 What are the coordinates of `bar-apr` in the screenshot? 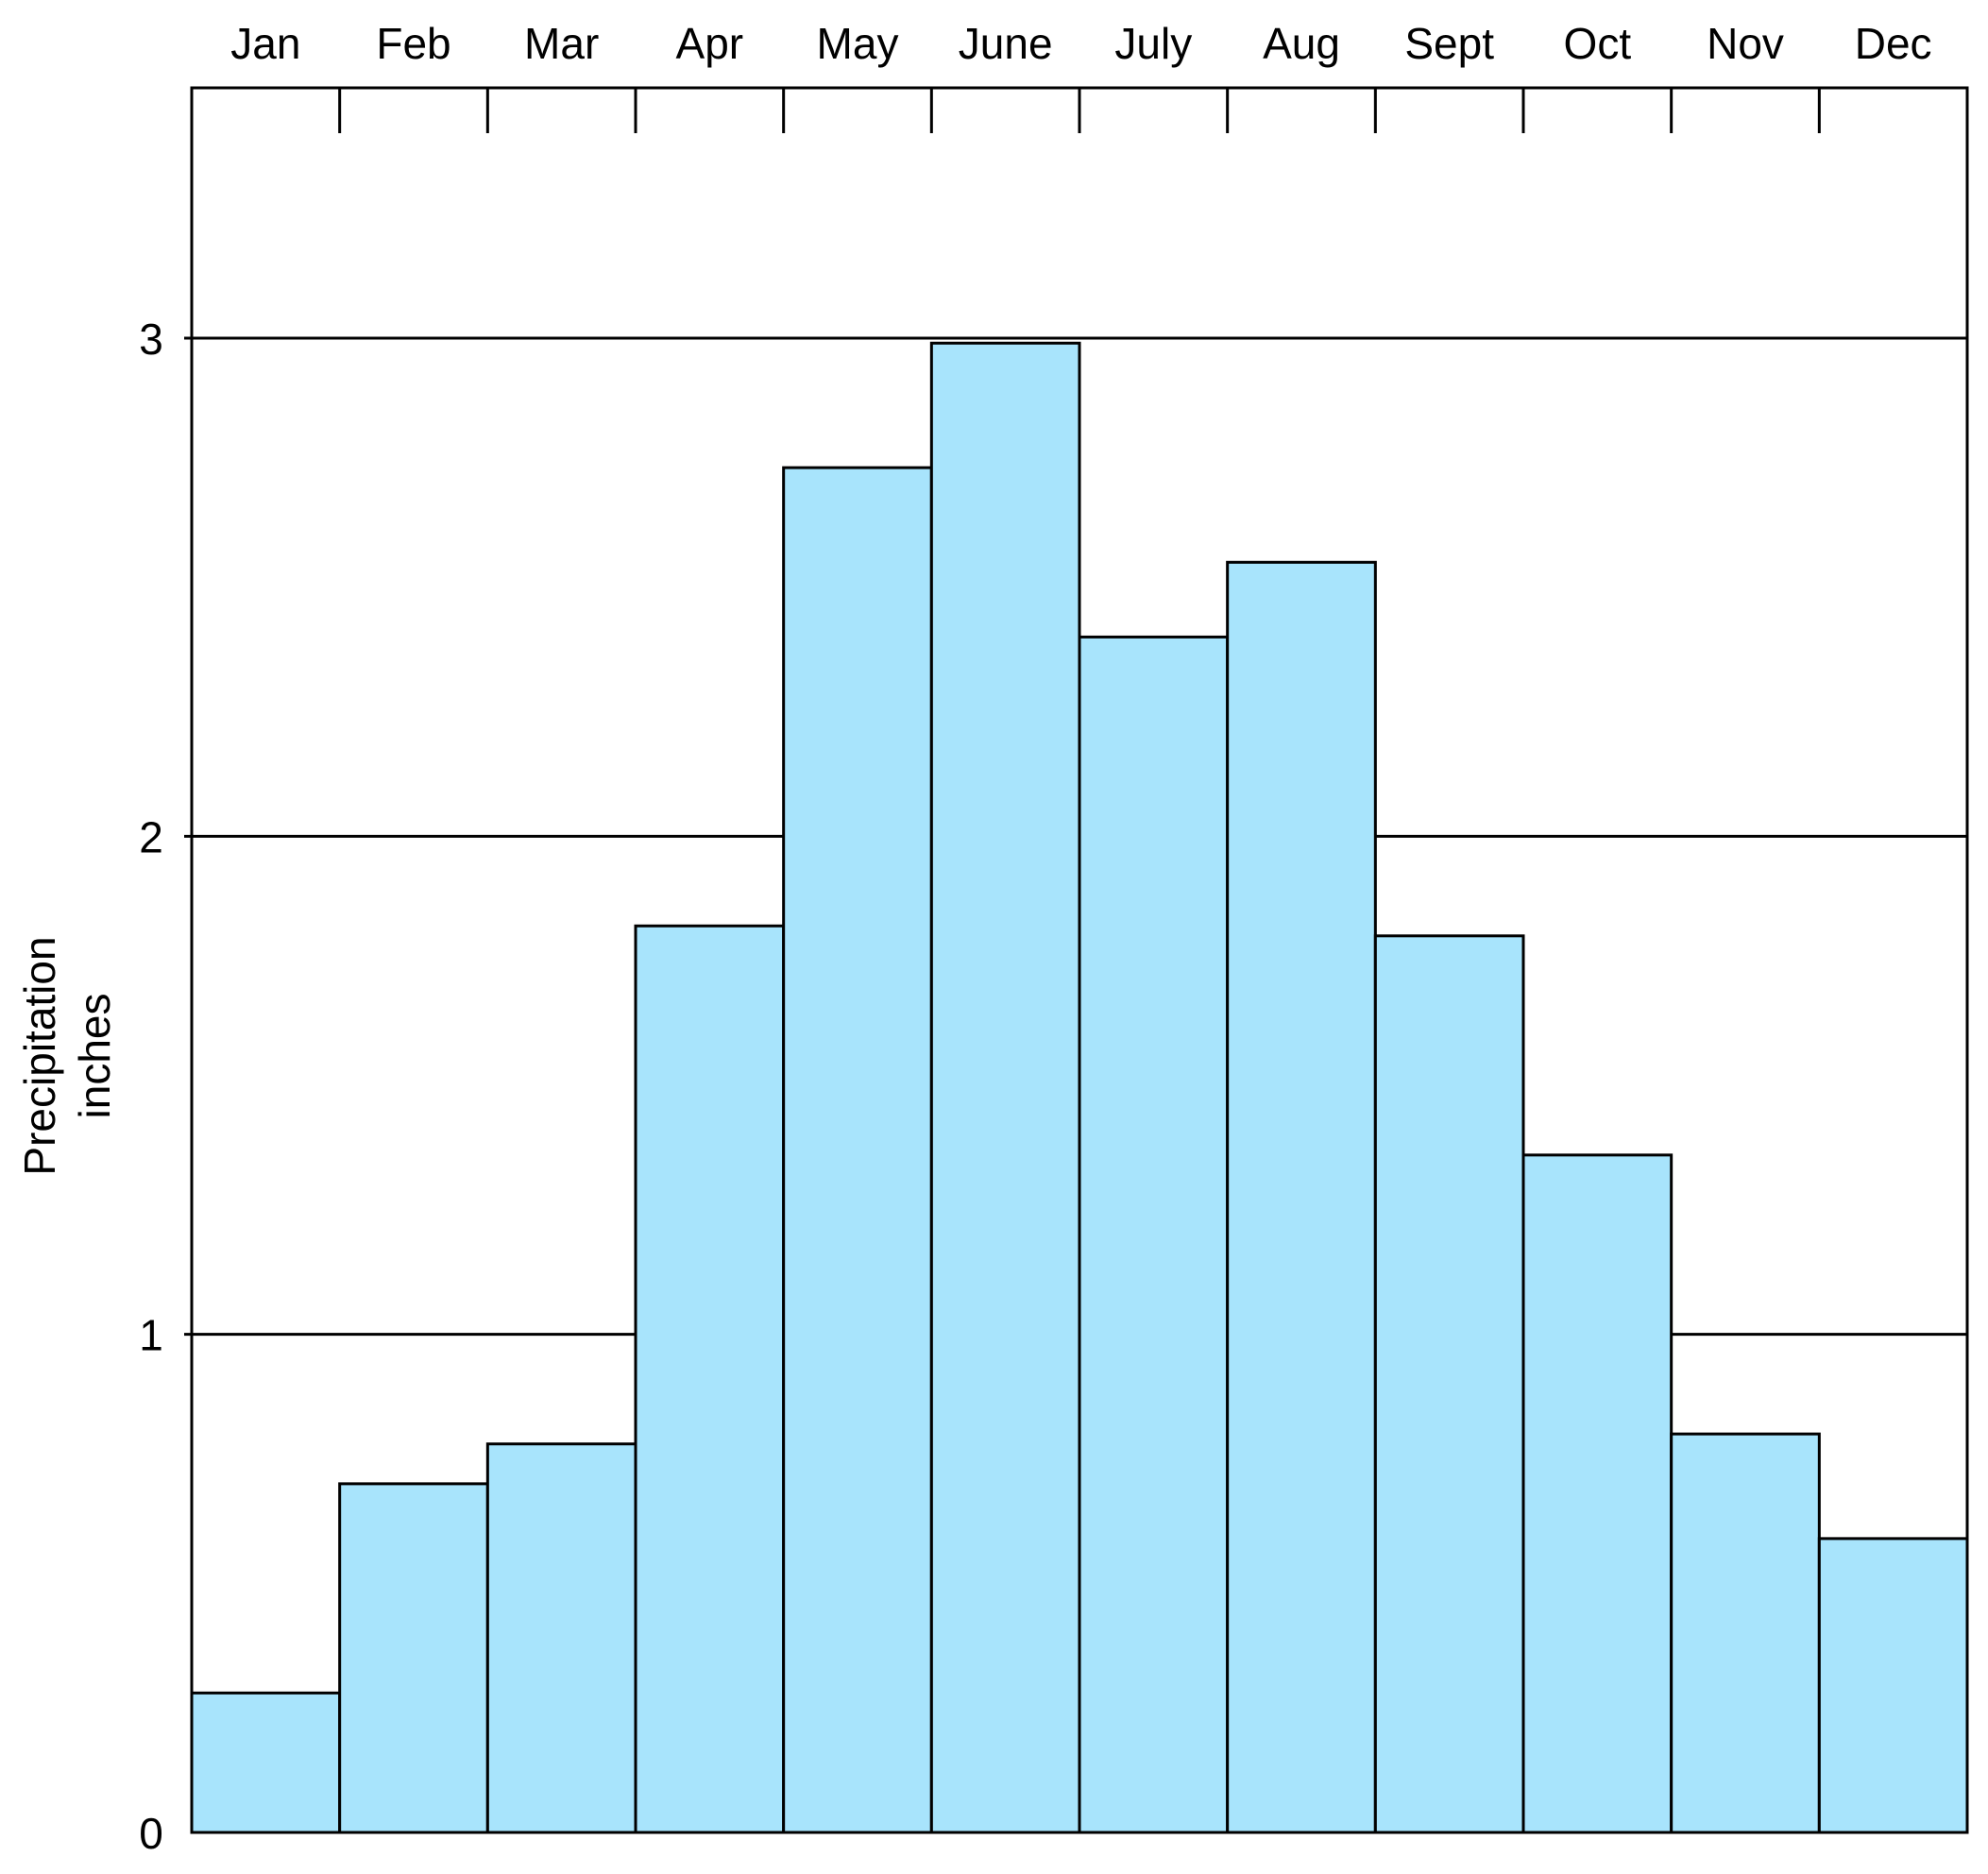 It's located at (710, 1379).